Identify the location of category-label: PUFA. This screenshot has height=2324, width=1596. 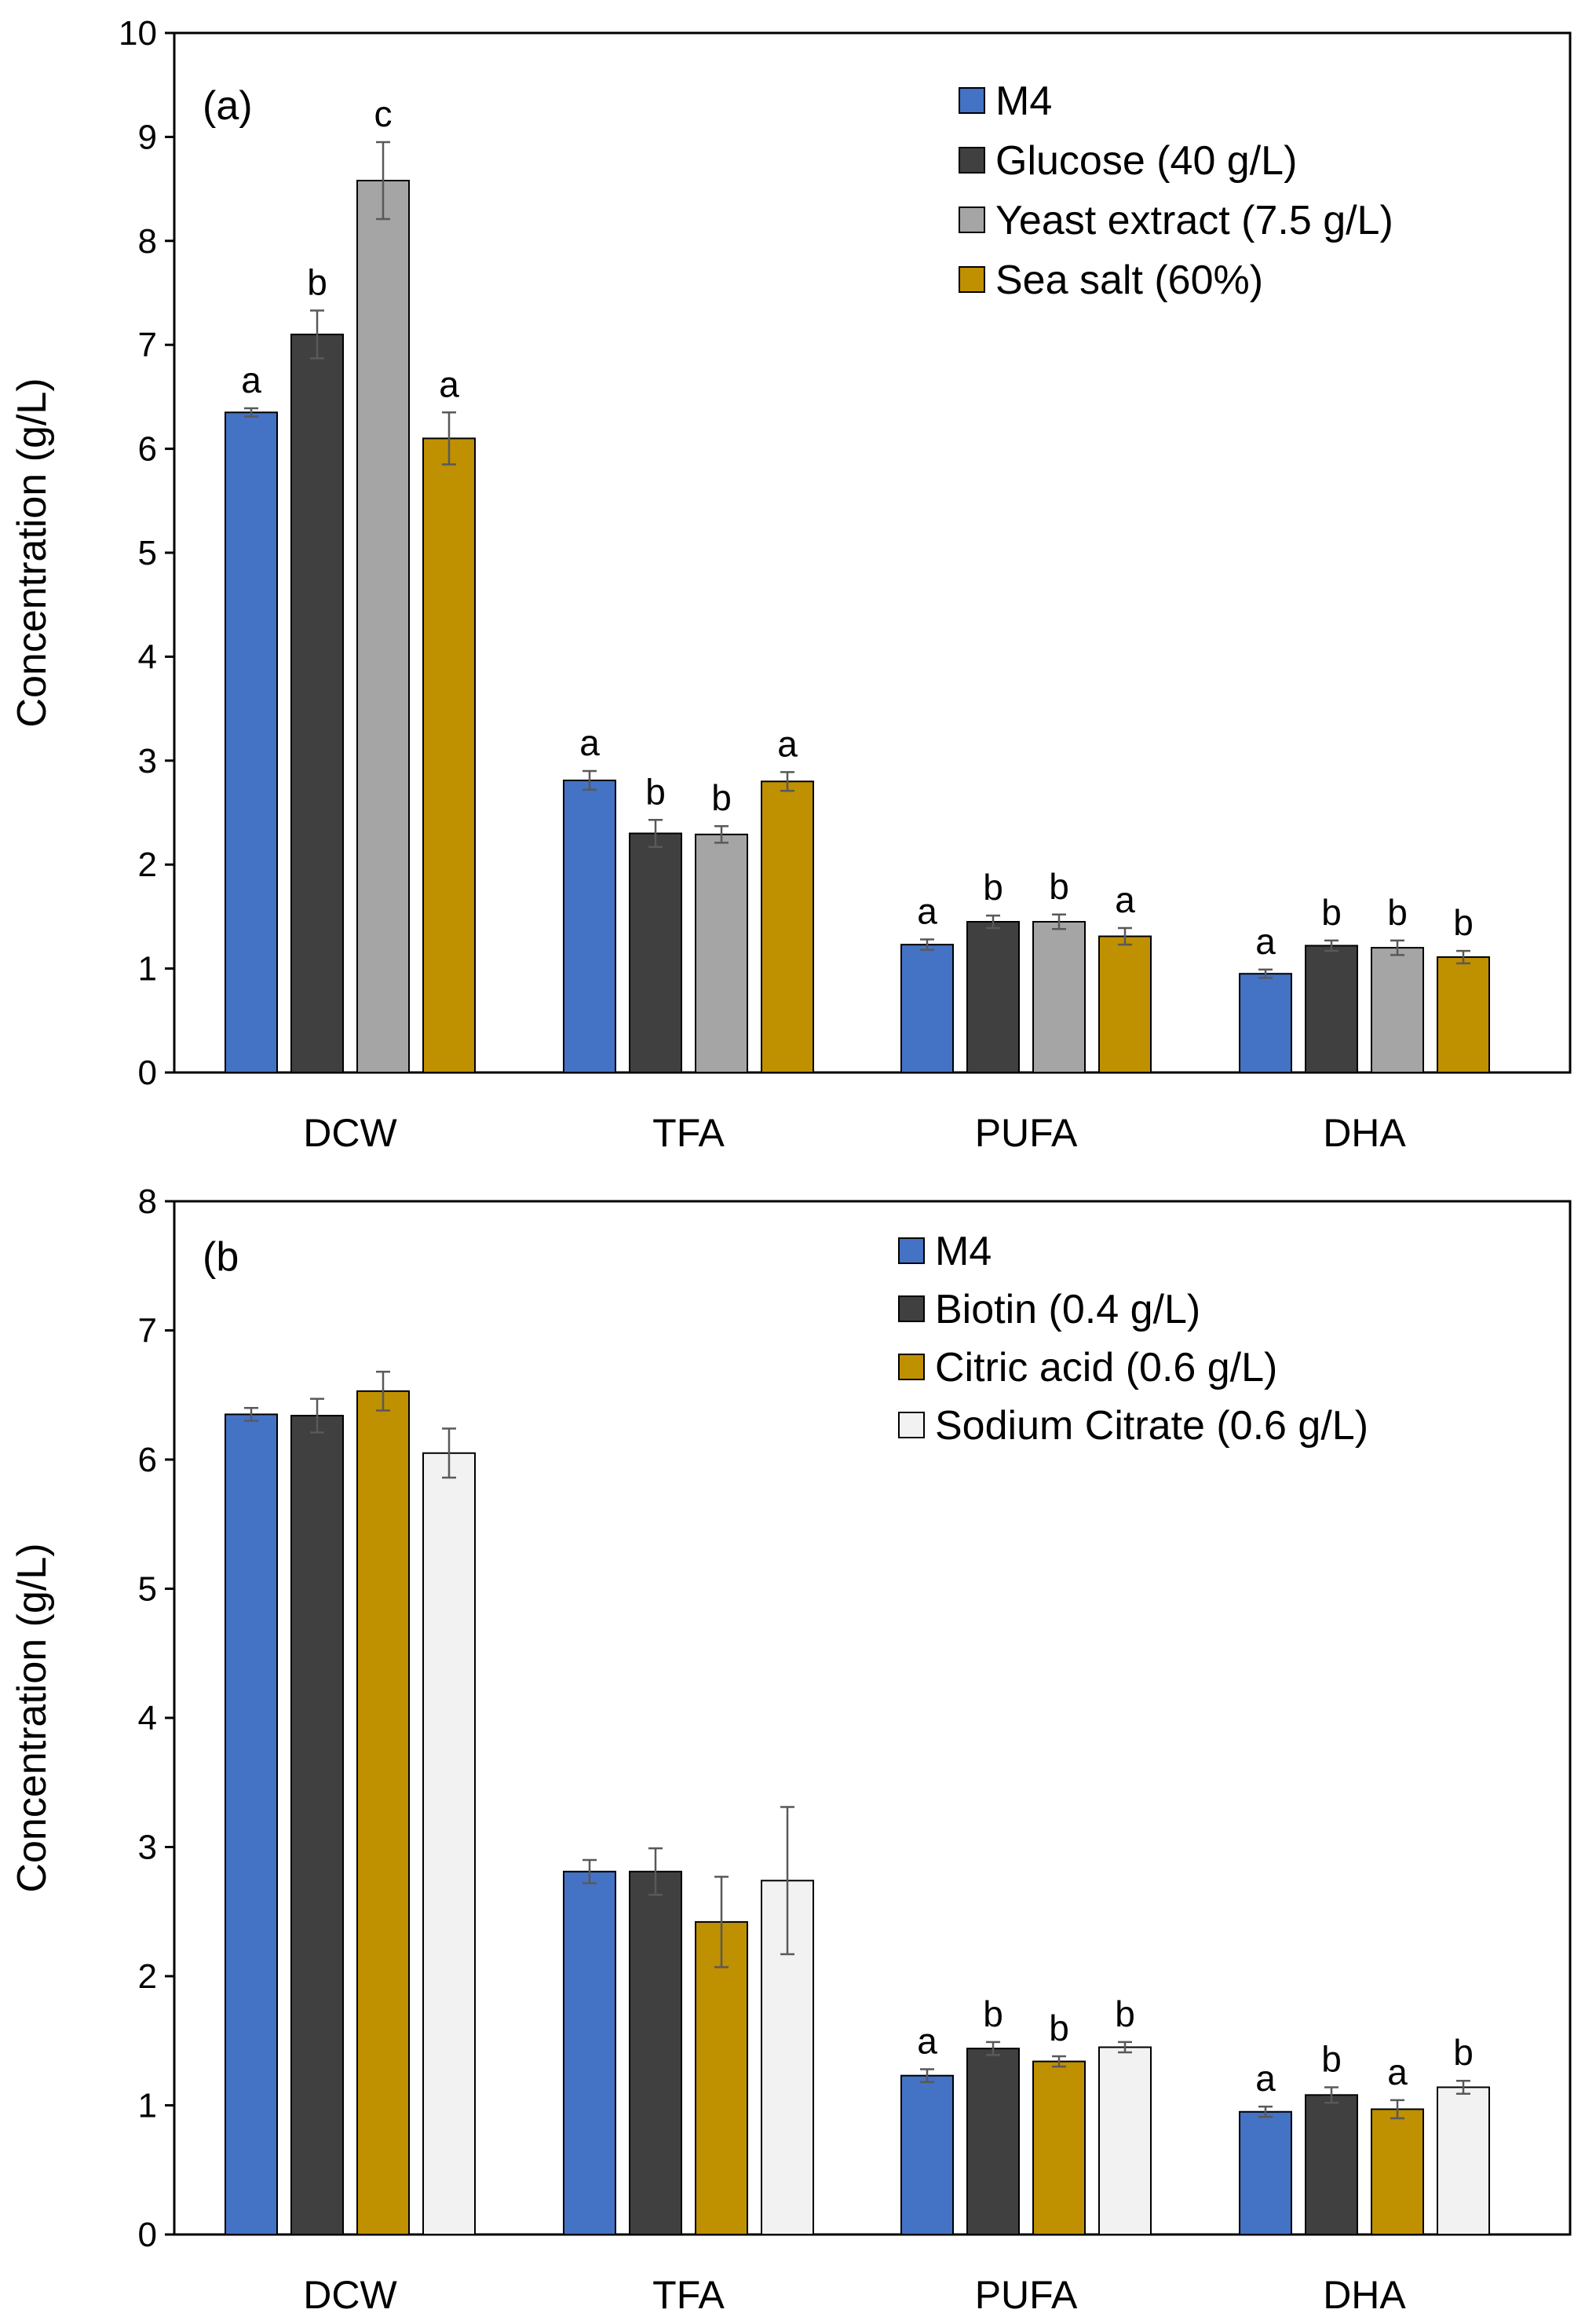
(1026, 2295).